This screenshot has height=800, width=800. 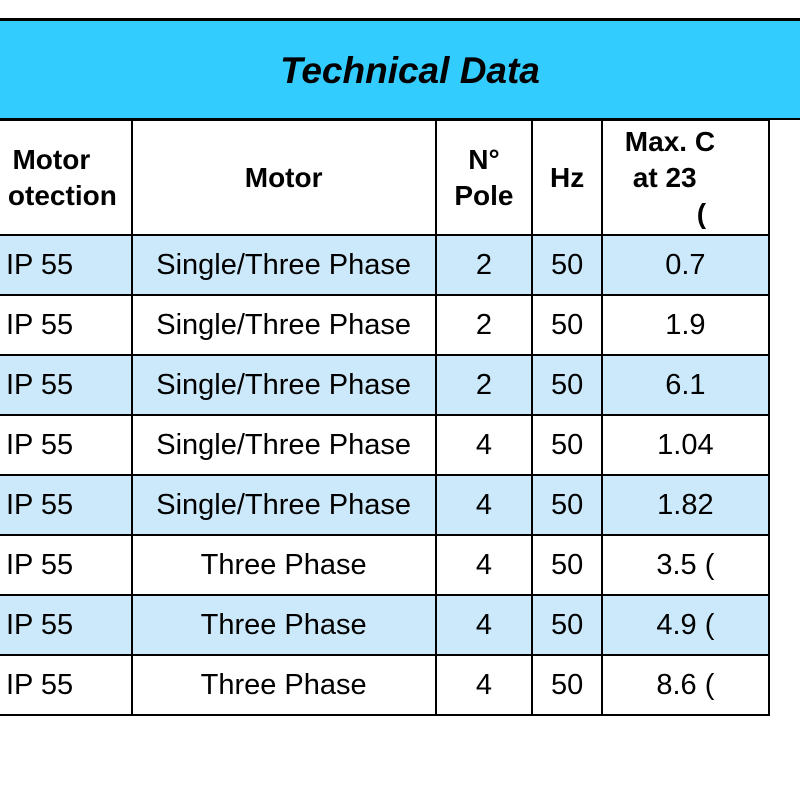 What do you see at coordinates (484, 159) in the screenshot?
I see `header-pole-line1: N°` at bounding box center [484, 159].